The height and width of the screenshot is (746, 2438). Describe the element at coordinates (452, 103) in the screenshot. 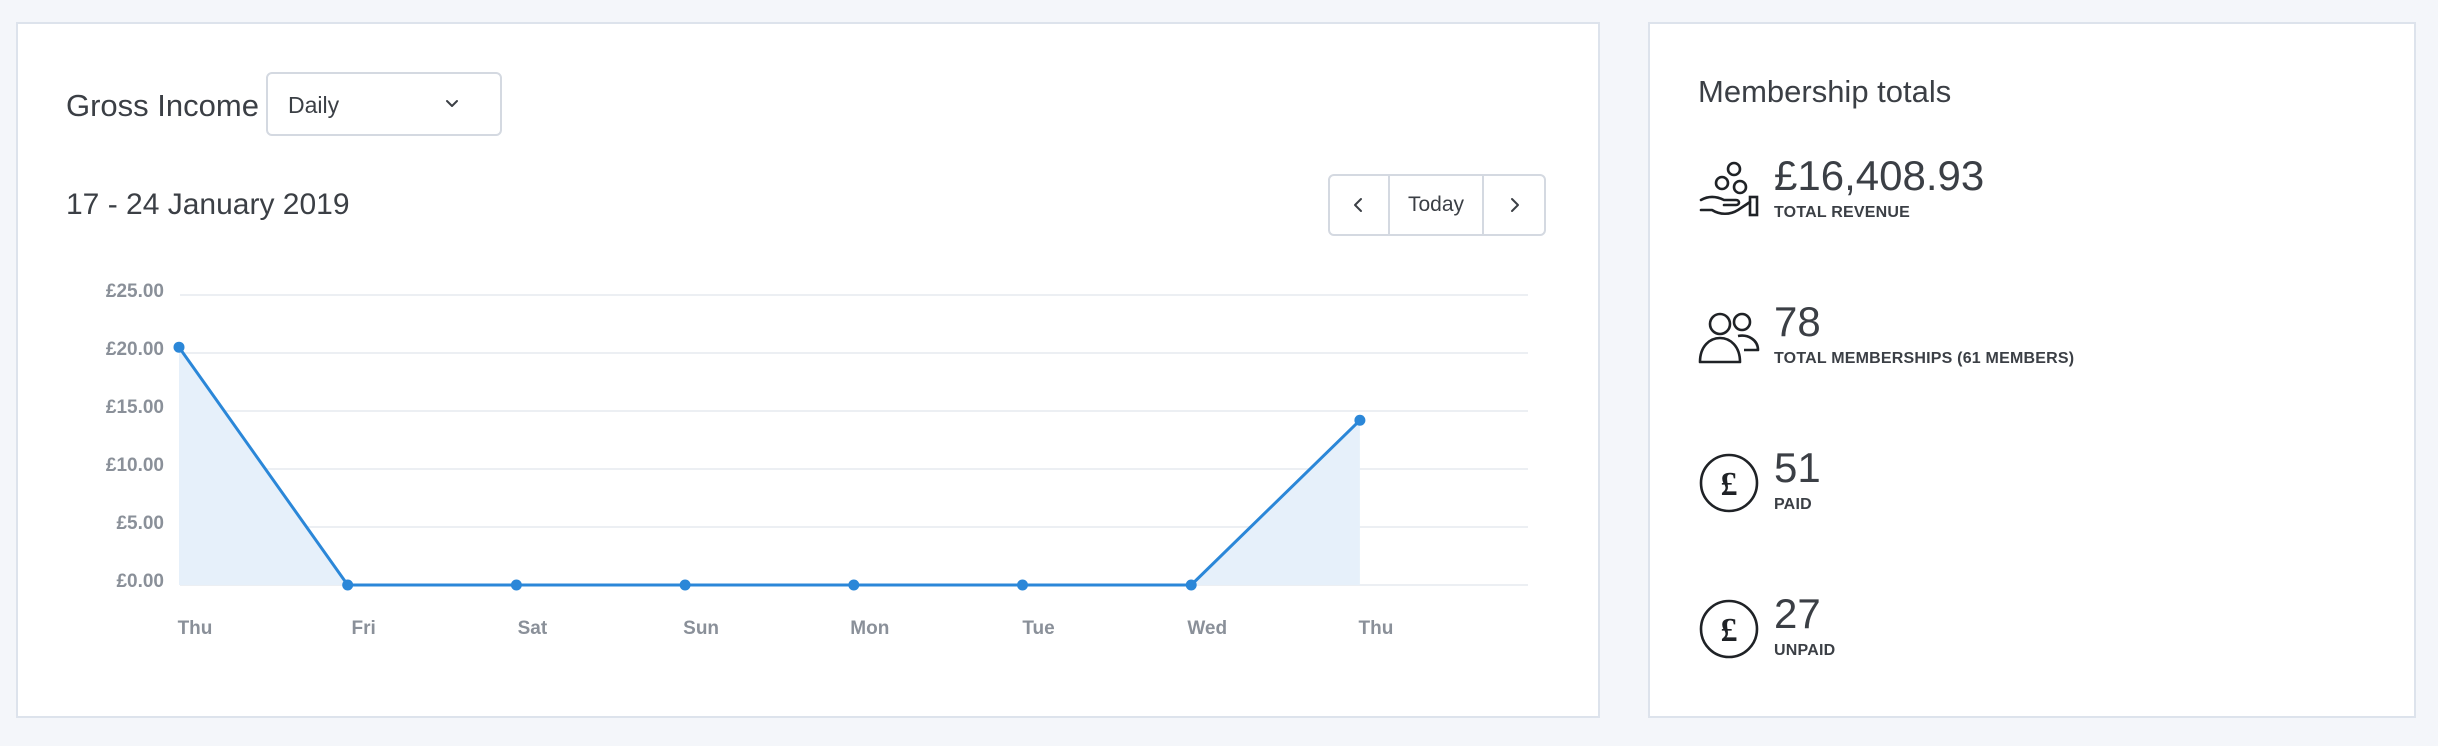

I see `chevron-down-icon` at that location.